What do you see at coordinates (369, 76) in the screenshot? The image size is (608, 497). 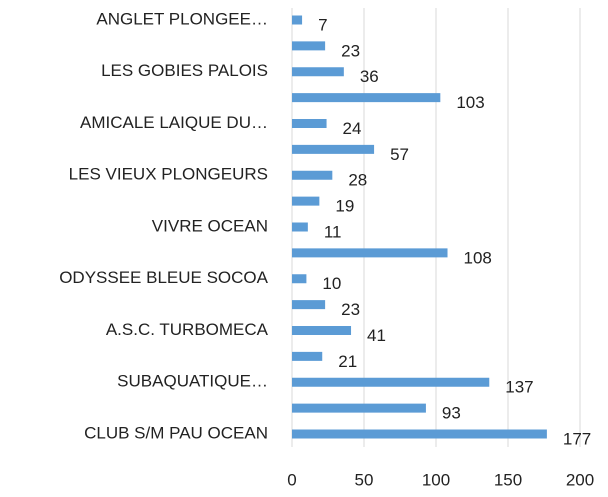 I see `data-label: 36` at bounding box center [369, 76].